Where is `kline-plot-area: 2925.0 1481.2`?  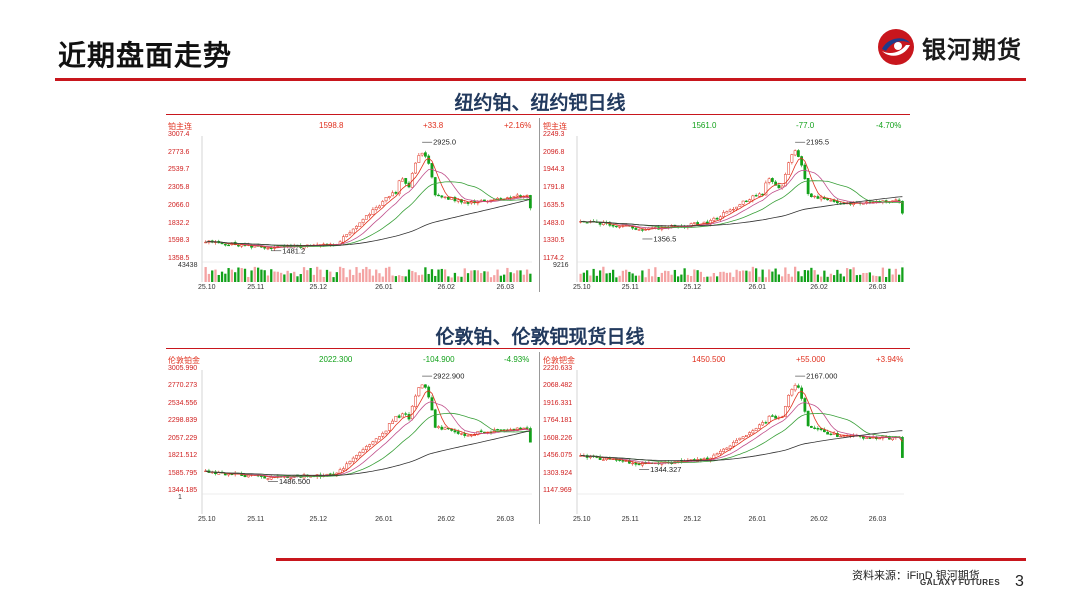
kline-plot-area: 2925.0 1481.2 is located at coordinates (352, 206).